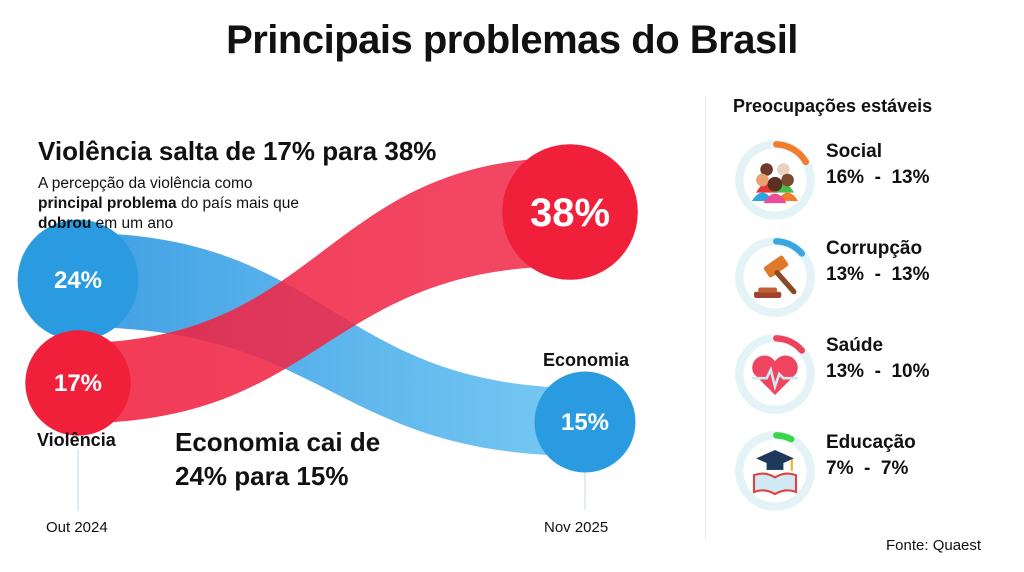 Image resolution: width=1024 pixels, height=572 pixels. I want to click on page-title: Principais problemas do Brasil, so click(512, 40).